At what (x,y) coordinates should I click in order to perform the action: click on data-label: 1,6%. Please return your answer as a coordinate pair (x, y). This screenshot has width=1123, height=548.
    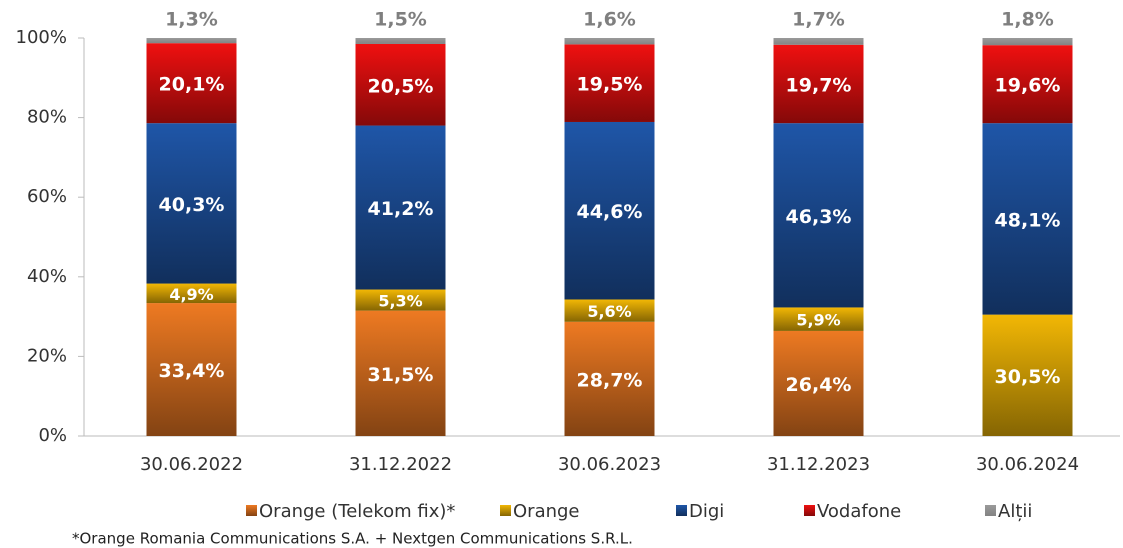
    Looking at the image, I should click on (609, 20).